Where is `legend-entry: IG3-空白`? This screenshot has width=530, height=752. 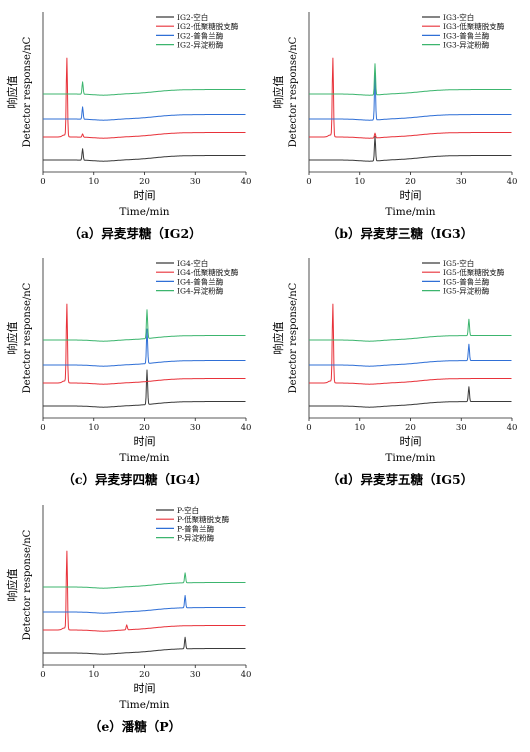
legend-entry: IG3-空白 is located at coordinates (458, 17).